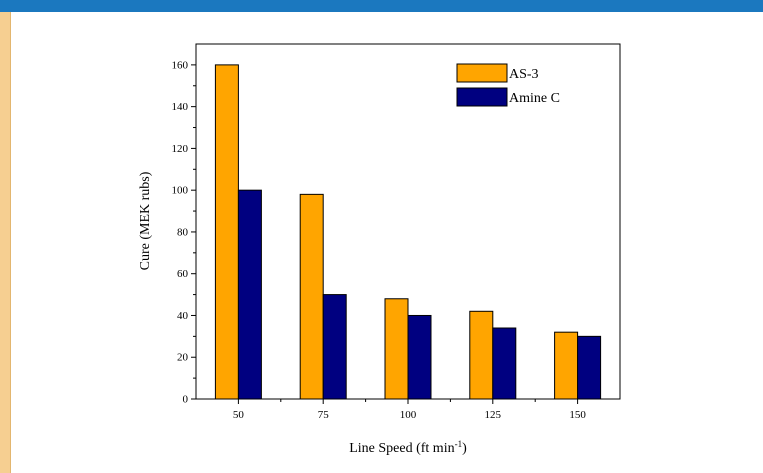 The image size is (763, 473). What do you see at coordinates (401, 448) in the screenshot?
I see `x-axis-label-main: Line Speed (ft min` at bounding box center [401, 448].